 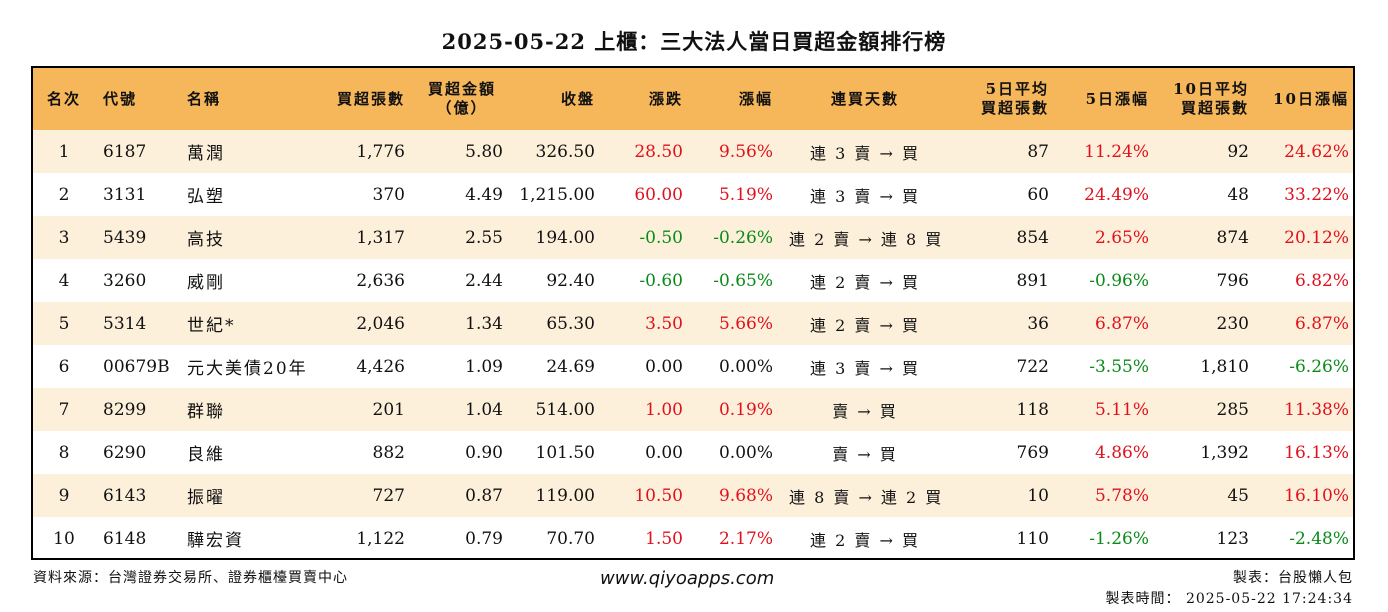 What do you see at coordinates (1038, 323) in the screenshot?
I see `cell-avg5: 36` at bounding box center [1038, 323].